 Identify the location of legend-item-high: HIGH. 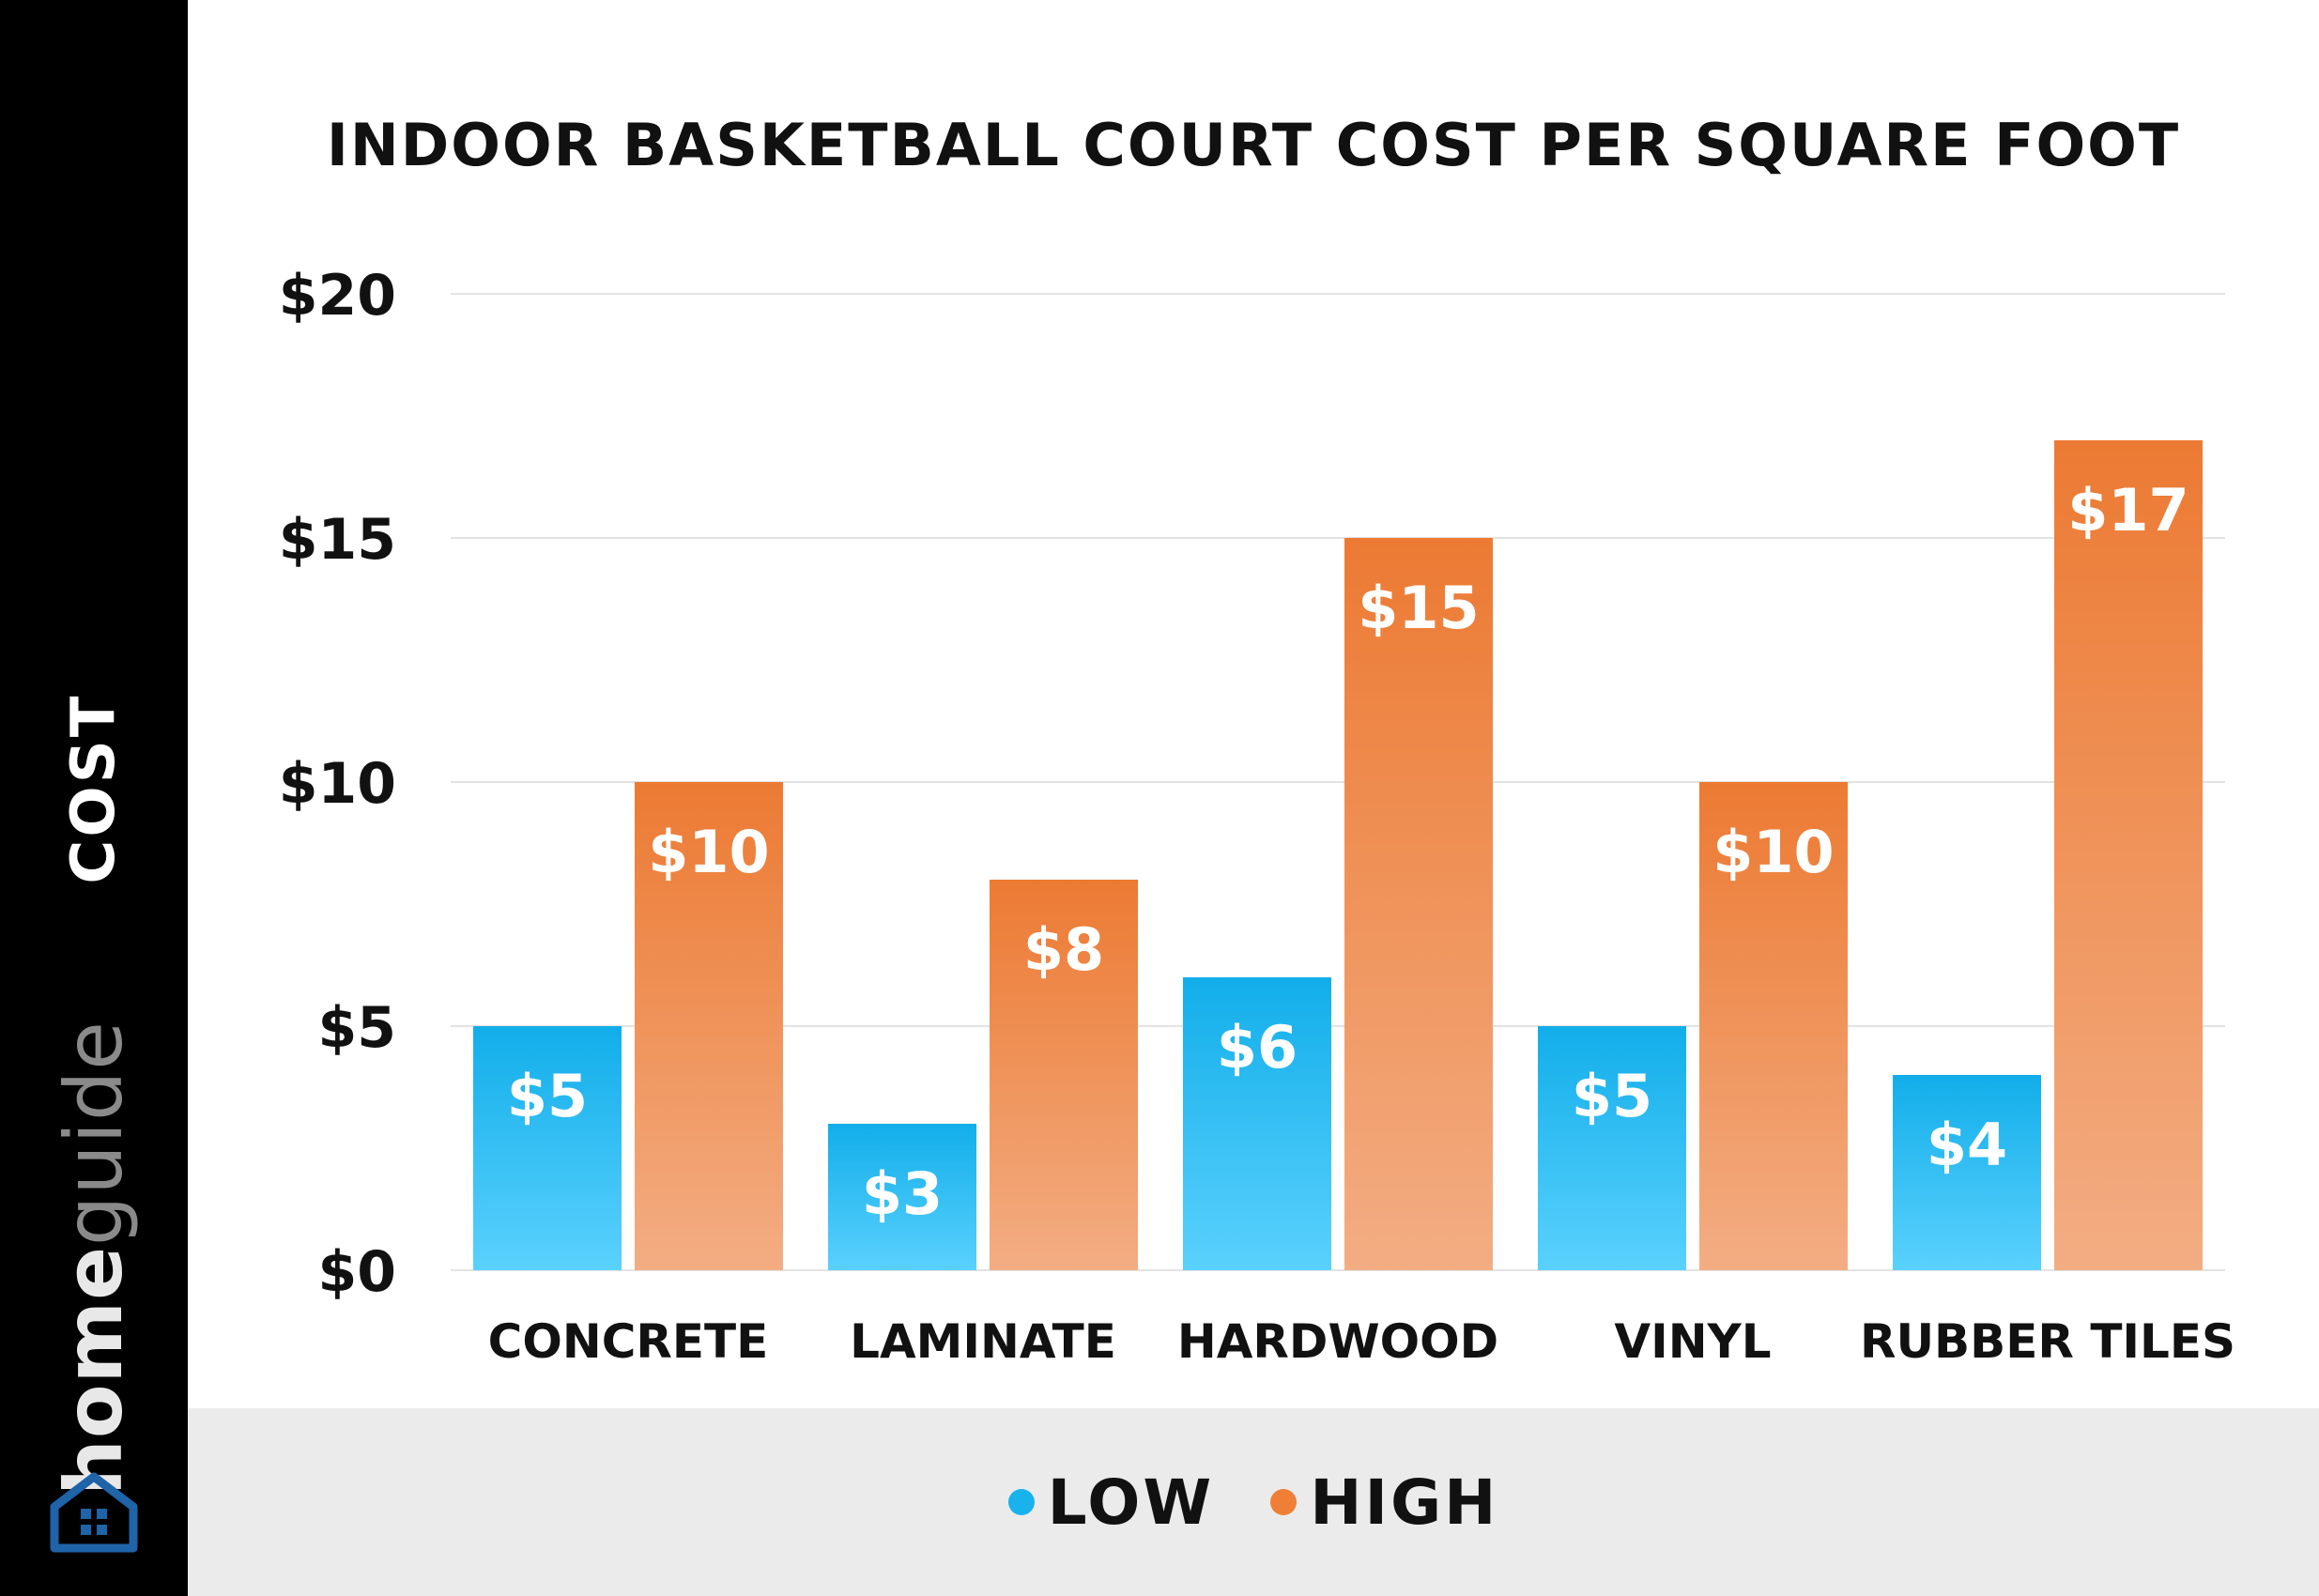
(1384, 1503).